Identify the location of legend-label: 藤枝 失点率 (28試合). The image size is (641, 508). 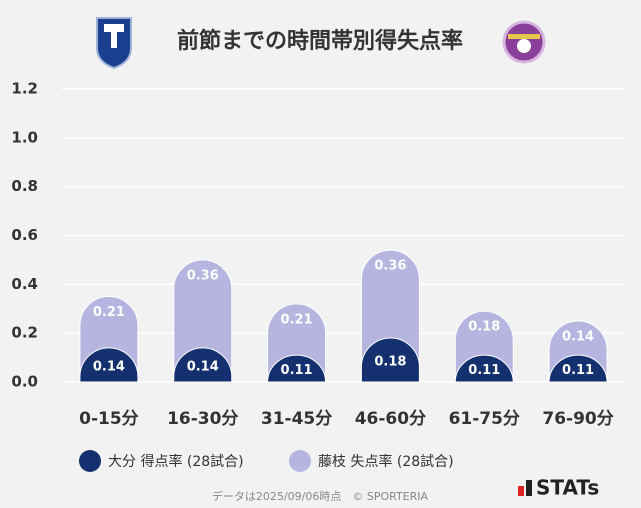
(386, 461).